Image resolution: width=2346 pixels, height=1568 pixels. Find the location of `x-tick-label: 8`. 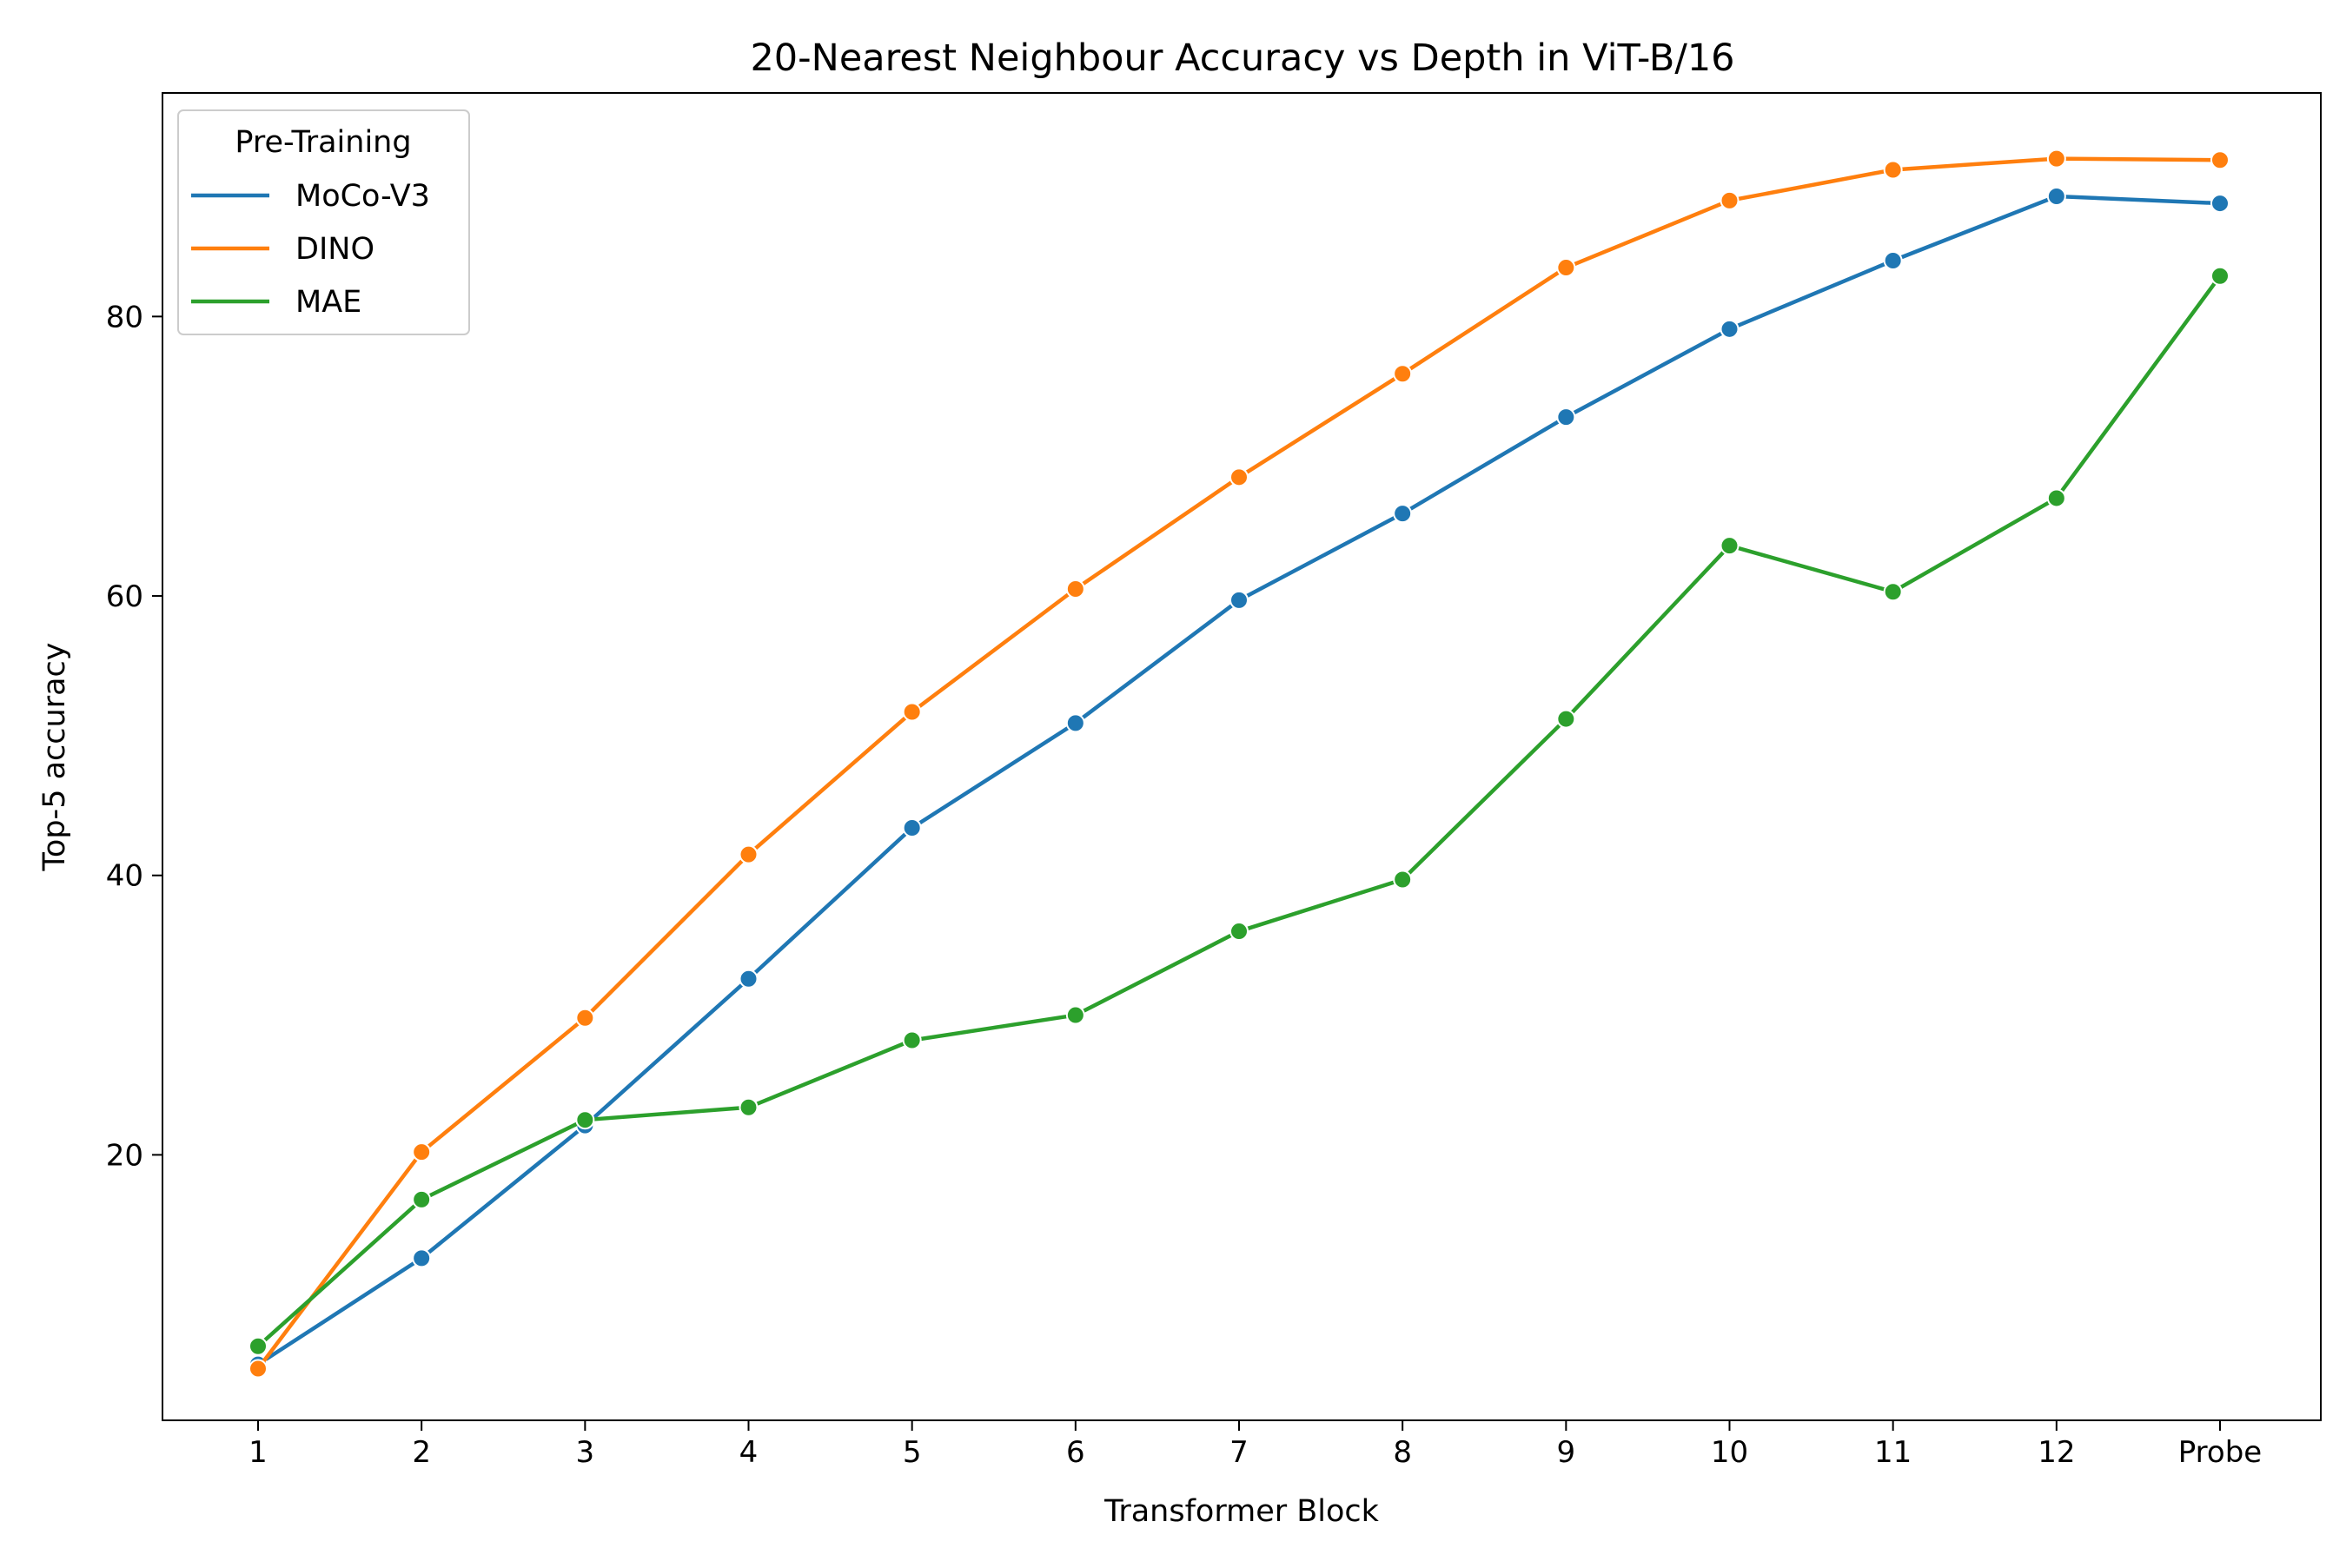

x-tick-label: 8 is located at coordinates (1403, 1452).